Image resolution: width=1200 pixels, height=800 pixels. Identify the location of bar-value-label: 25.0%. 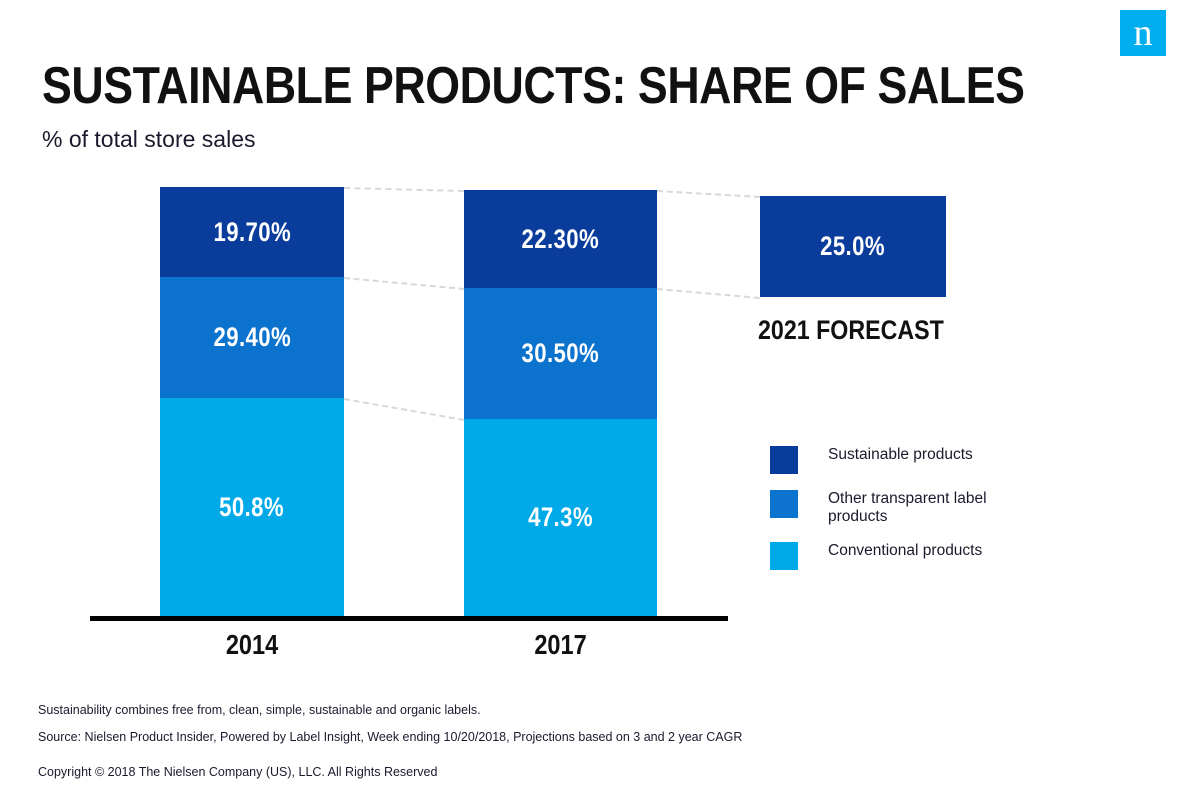
(853, 246).